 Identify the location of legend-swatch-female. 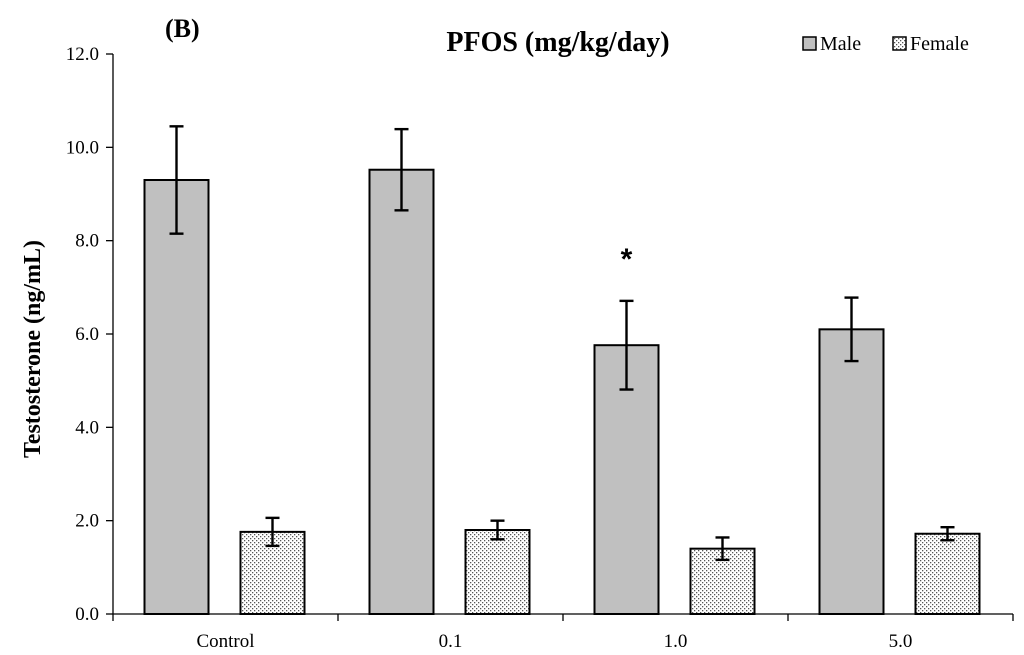
(899, 43).